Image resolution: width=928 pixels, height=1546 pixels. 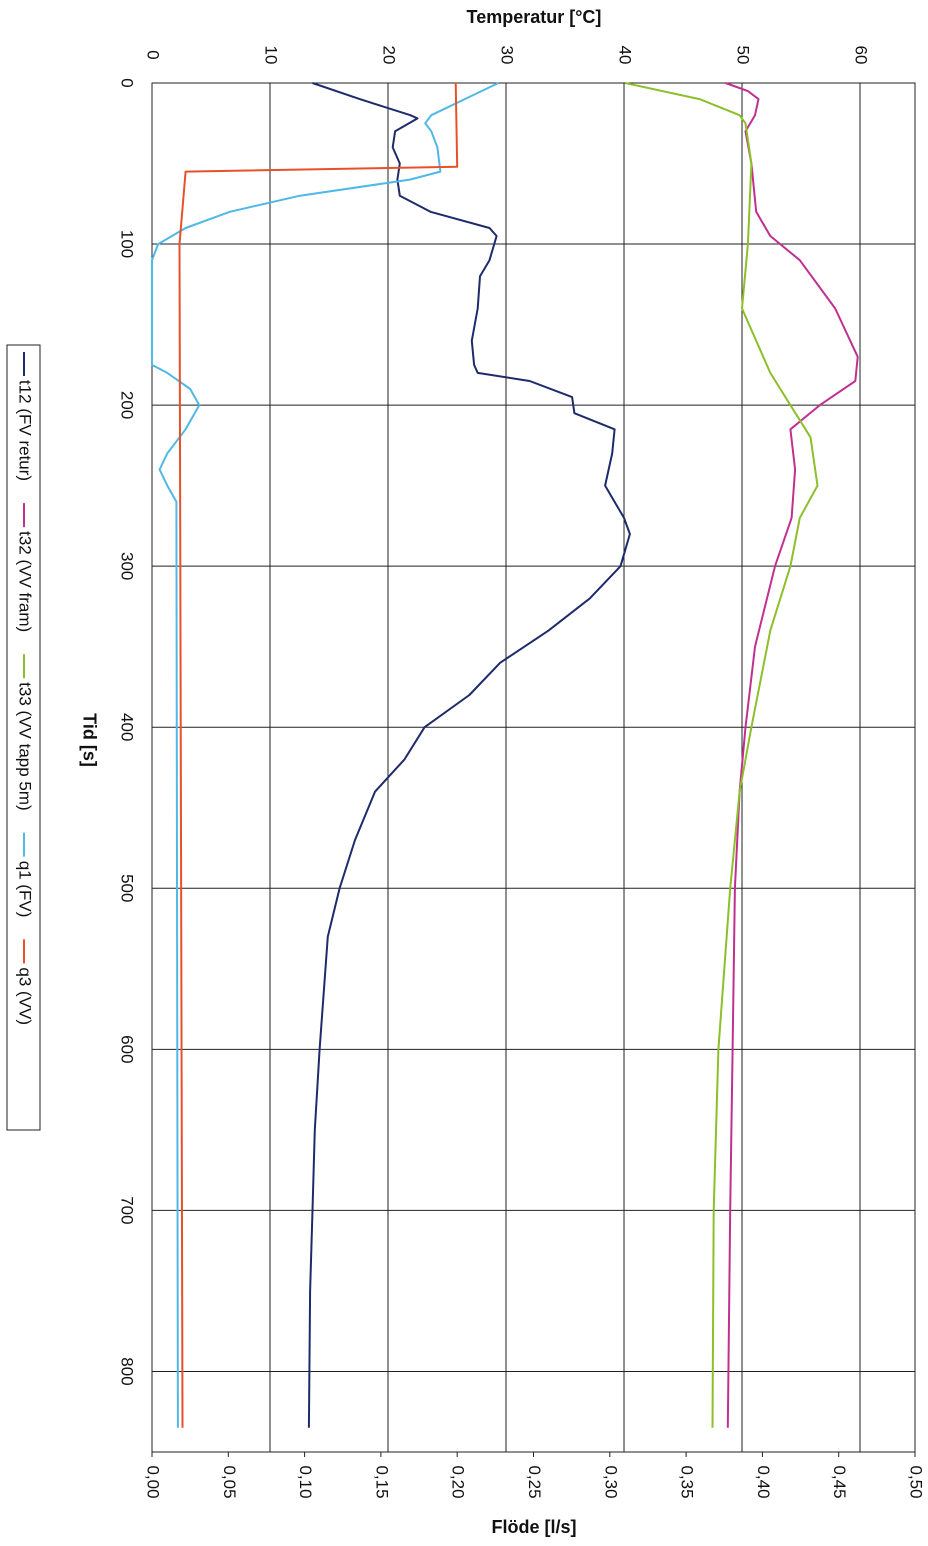 I want to click on y2-tick-label: 0,15, so click(x=381, y=1481).